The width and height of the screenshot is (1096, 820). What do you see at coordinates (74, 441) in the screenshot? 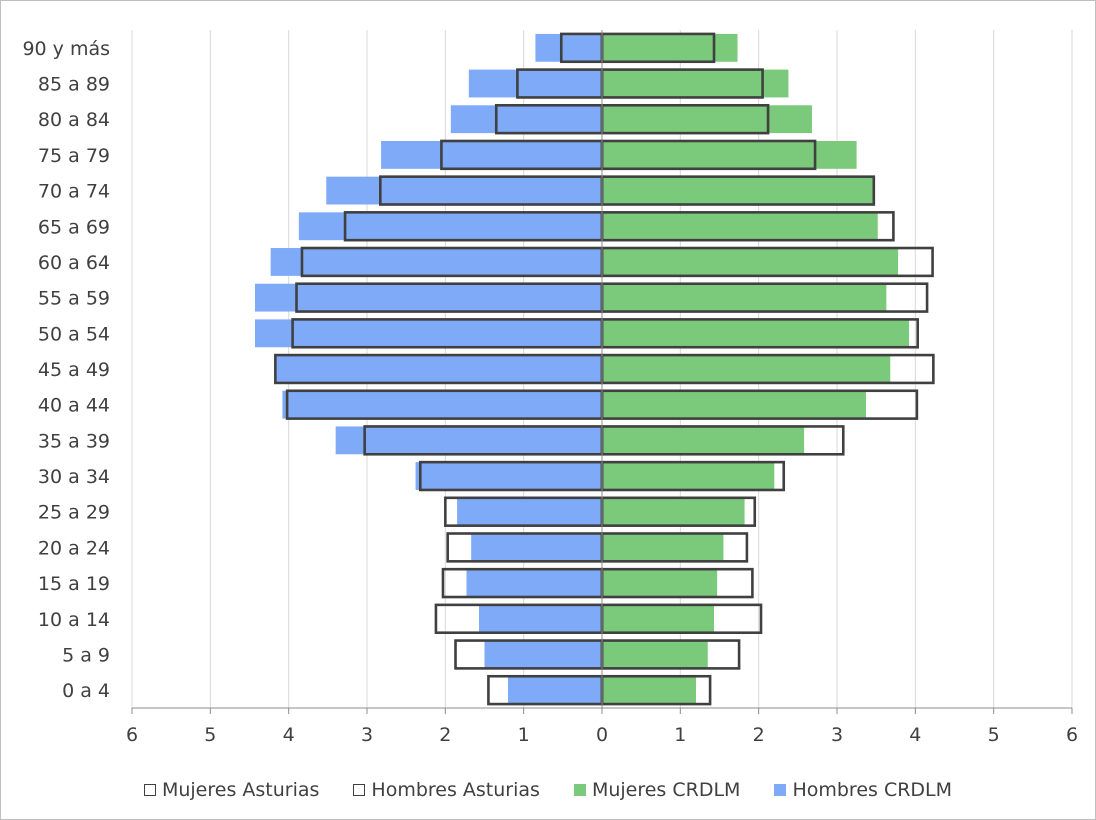
I see `age-group-label: 35 a 39` at bounding box center [74, 441].